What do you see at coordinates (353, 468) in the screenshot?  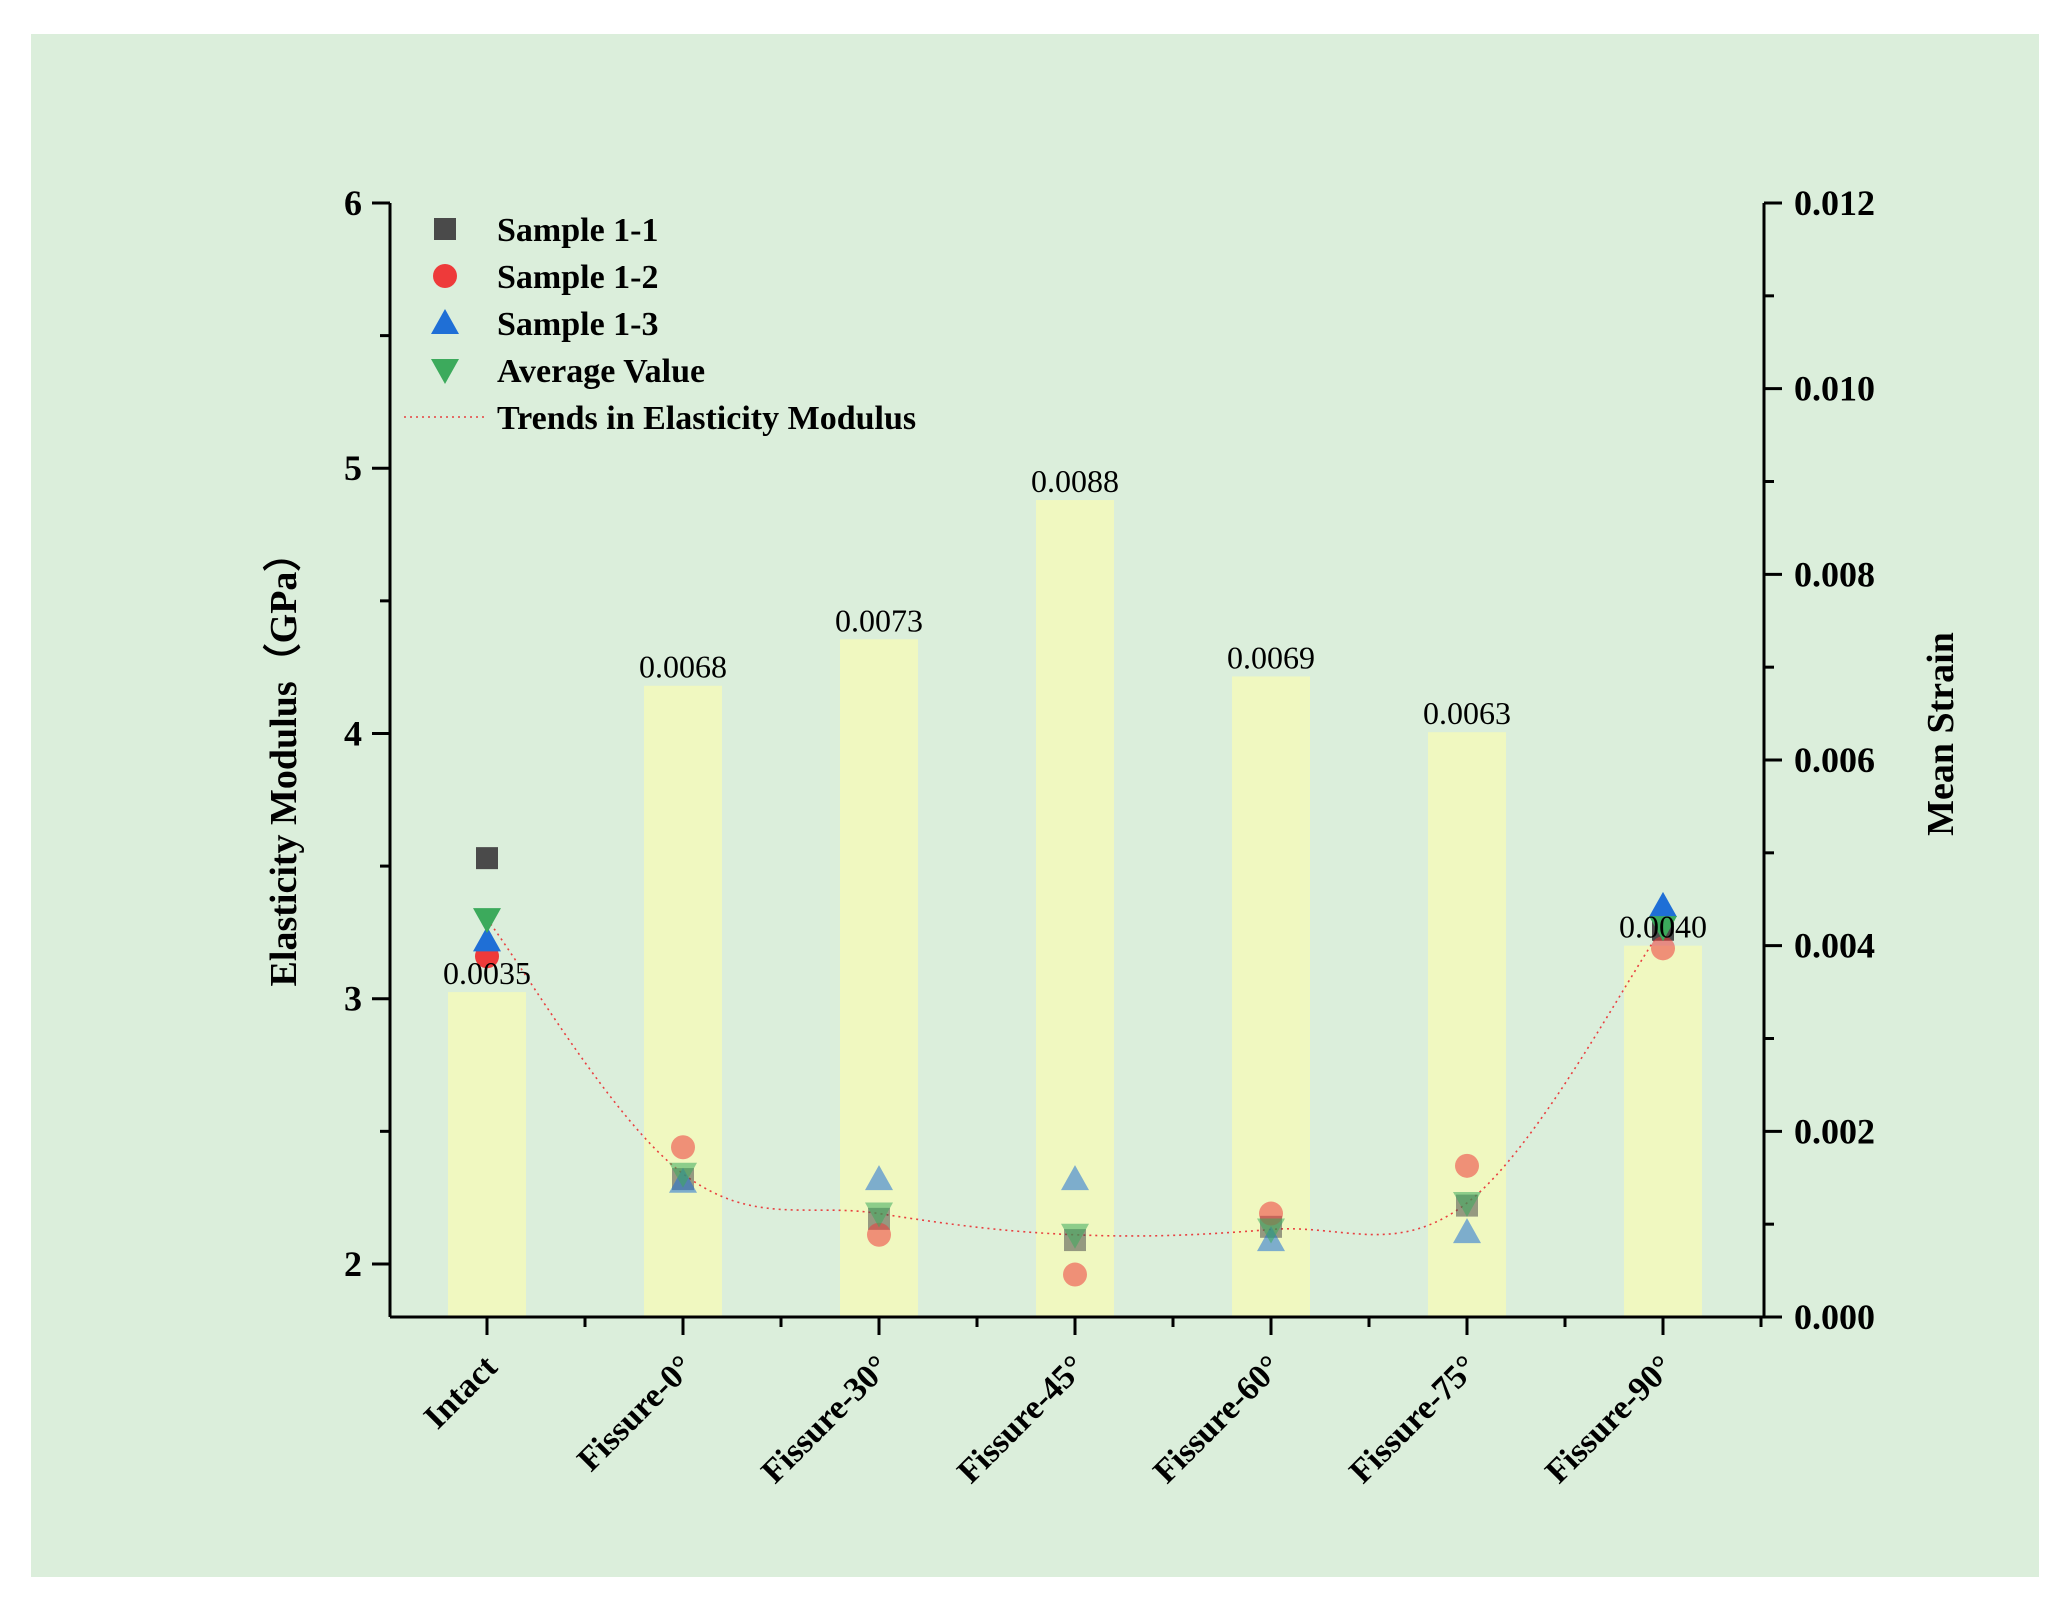 I see `y-left-tick-label: 5` at bounding box center [353, 468].